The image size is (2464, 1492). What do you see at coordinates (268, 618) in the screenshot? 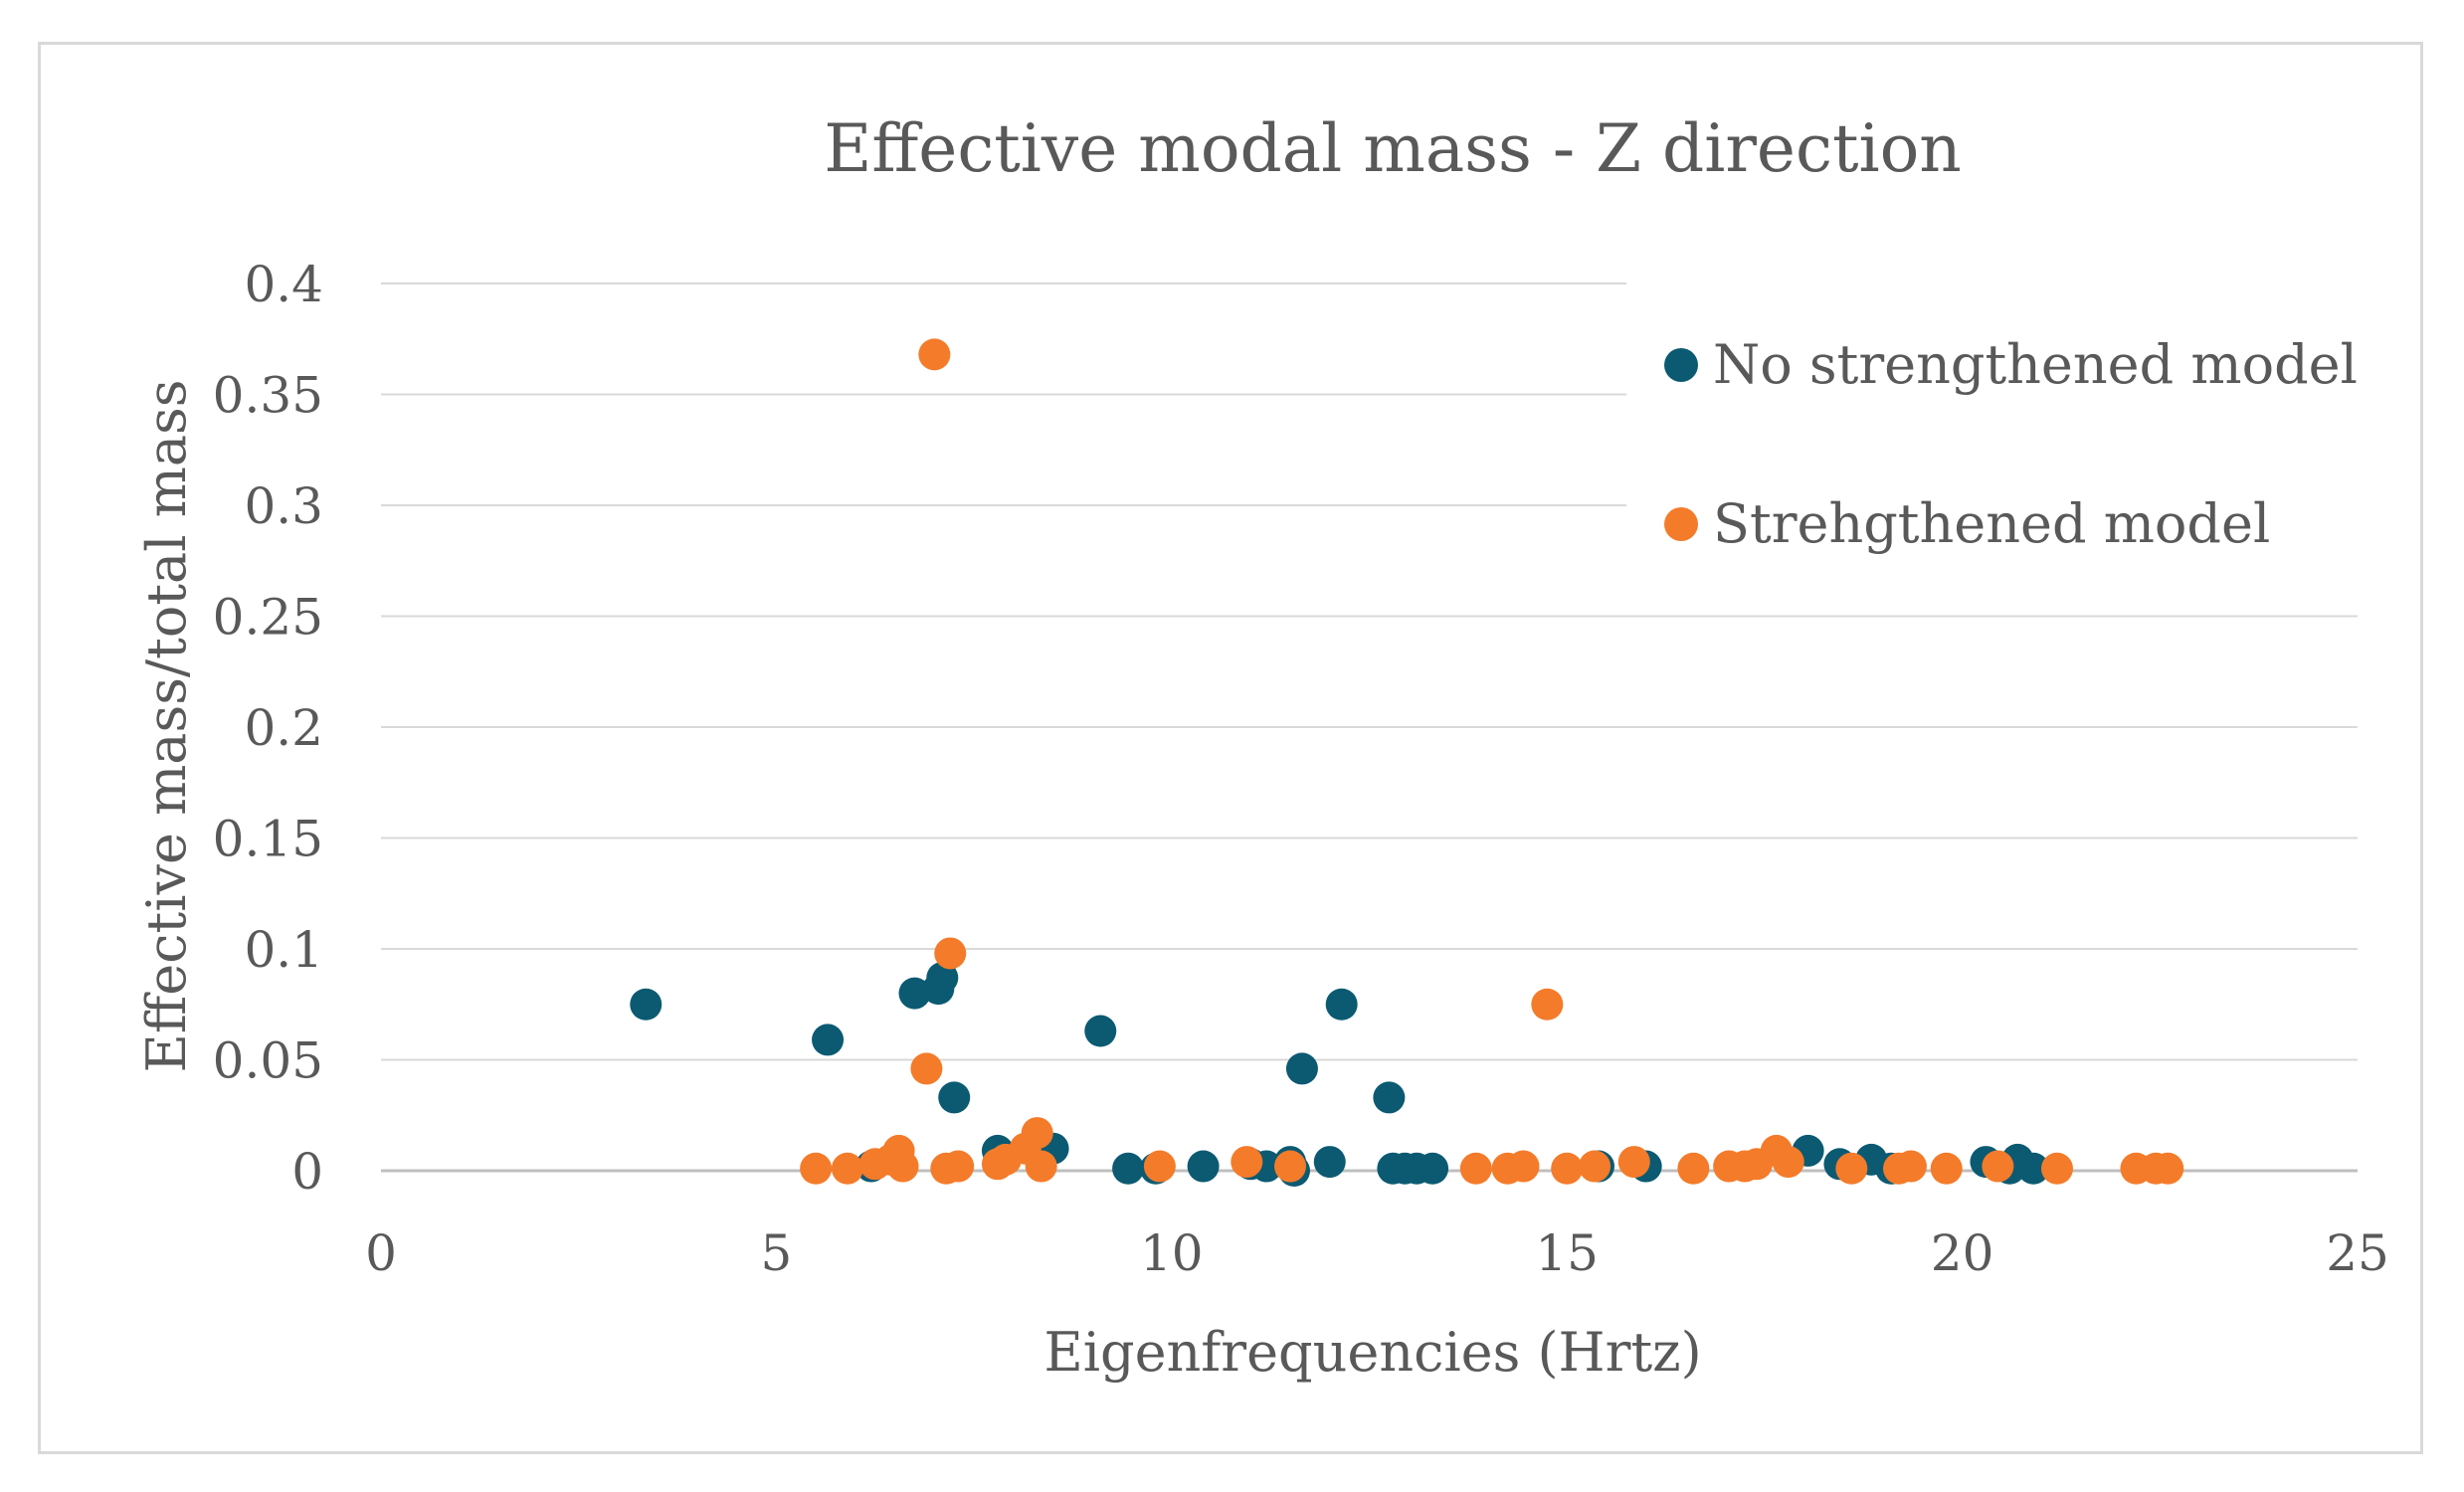
I see `y-tick-label: 0.25` at bounding box center [268, 618].